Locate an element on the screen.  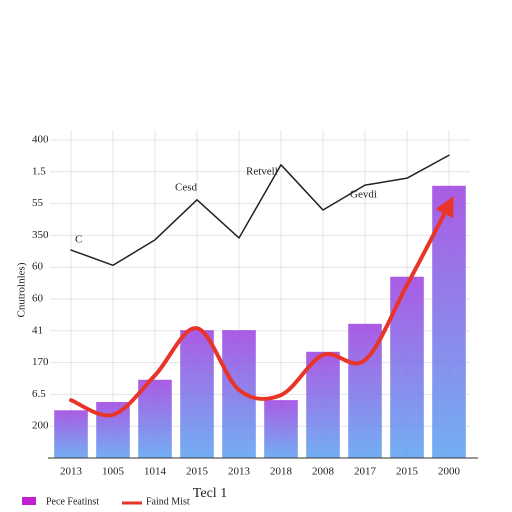
legend: Pece Featinst Faind Mist is located at coordinates (106, 501).